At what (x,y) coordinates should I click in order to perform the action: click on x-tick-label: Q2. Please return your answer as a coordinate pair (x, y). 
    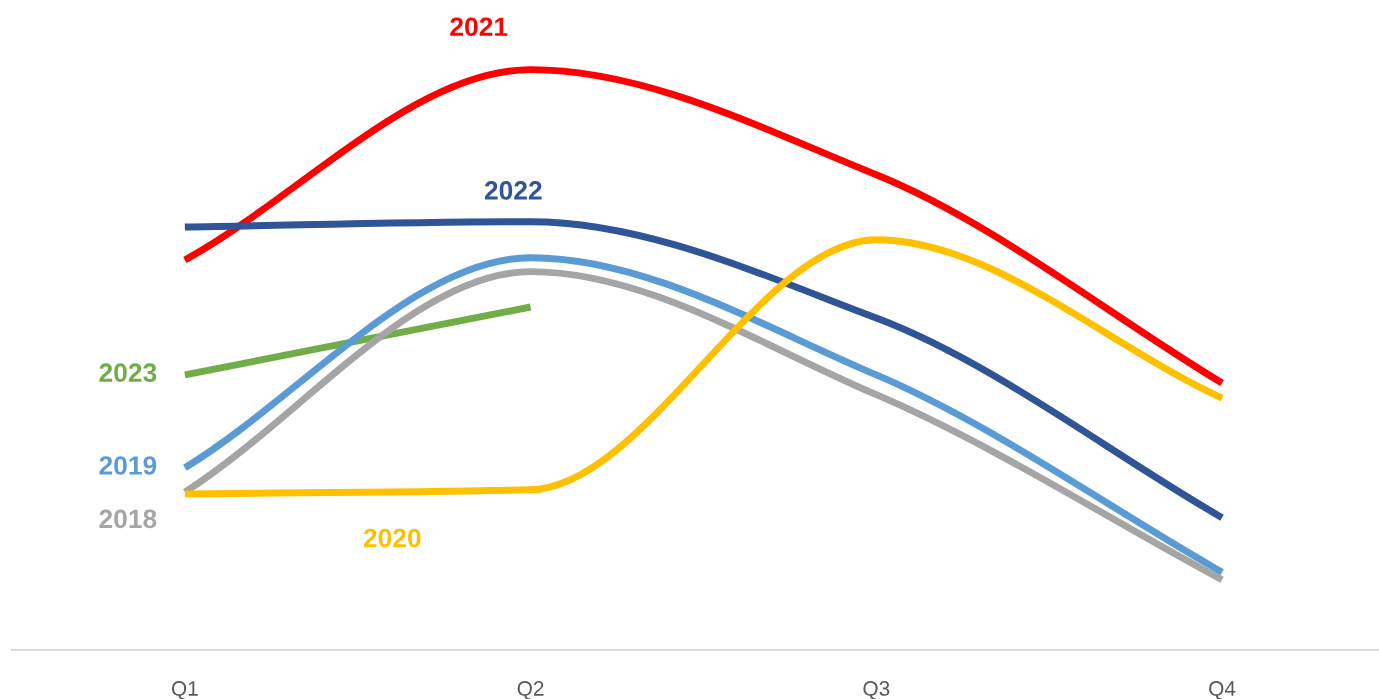
    Looking at the image, I should click on (530, 690).